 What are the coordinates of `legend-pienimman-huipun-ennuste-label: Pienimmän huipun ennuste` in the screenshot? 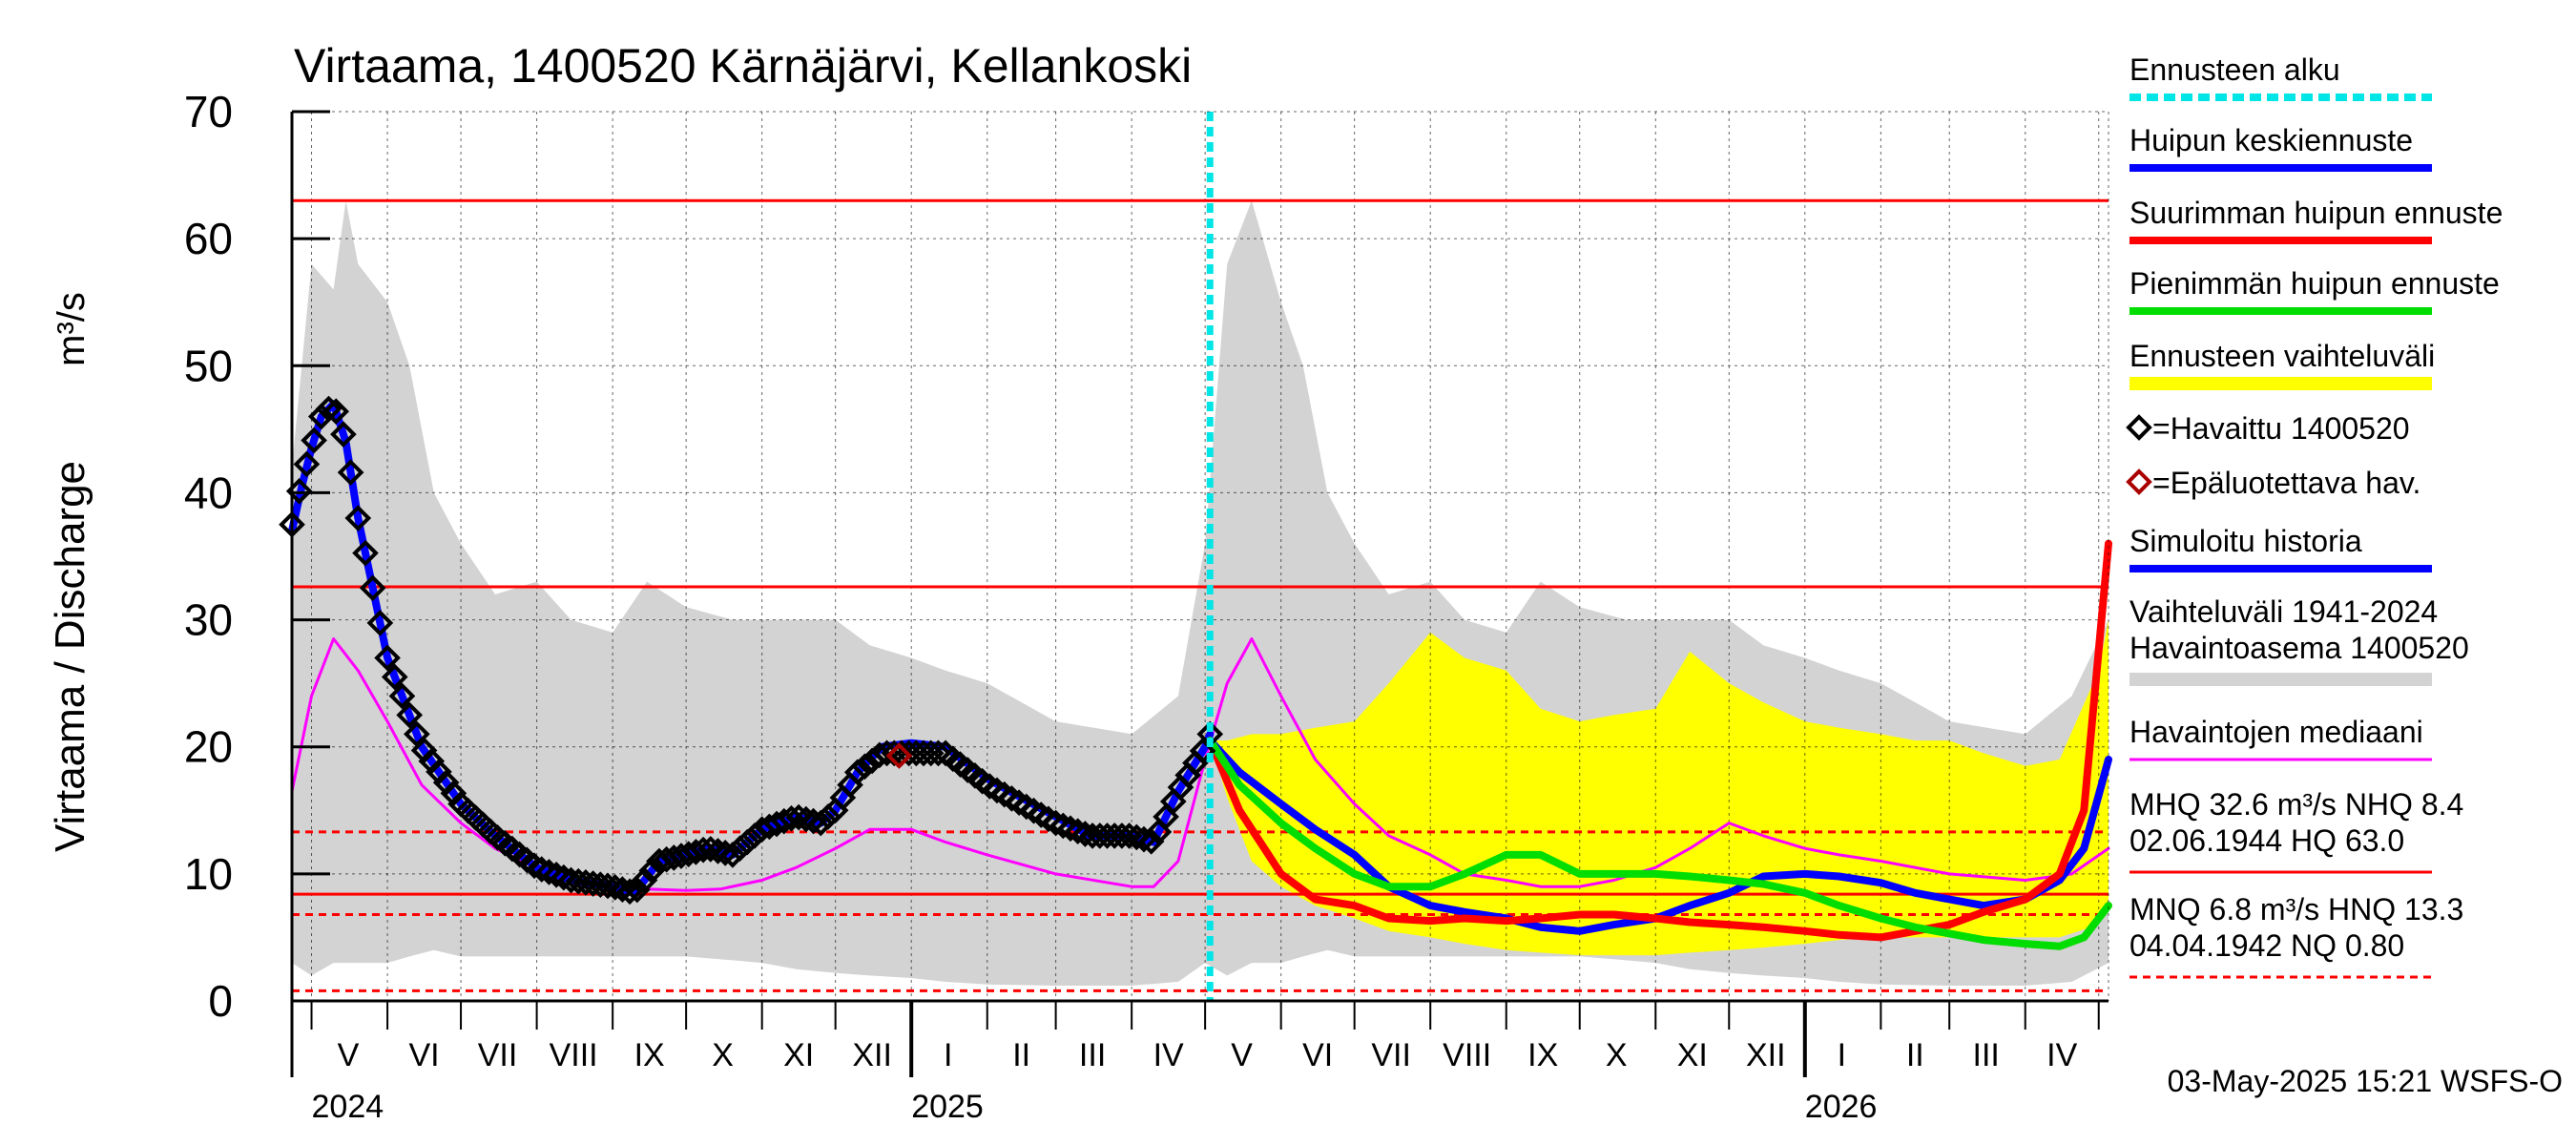 It's located at (2314, 283).